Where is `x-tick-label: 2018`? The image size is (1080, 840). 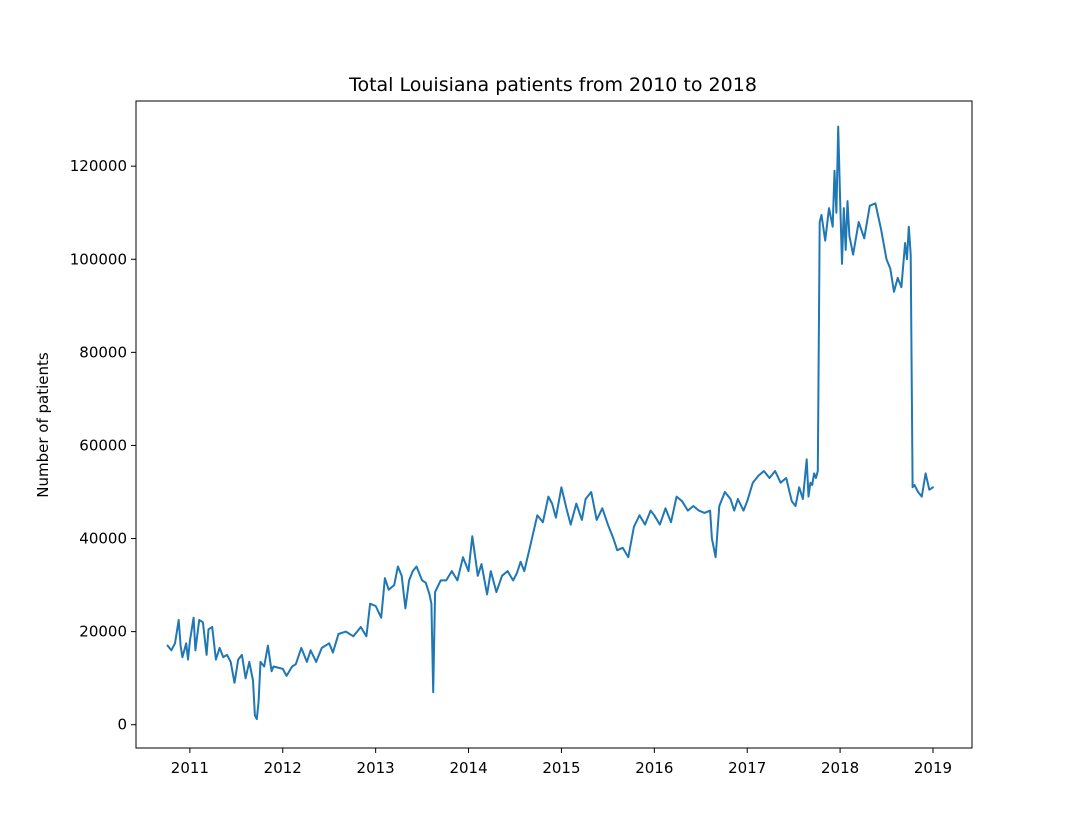 x-tick-label: 2018 is located at coordinates (840, 768).